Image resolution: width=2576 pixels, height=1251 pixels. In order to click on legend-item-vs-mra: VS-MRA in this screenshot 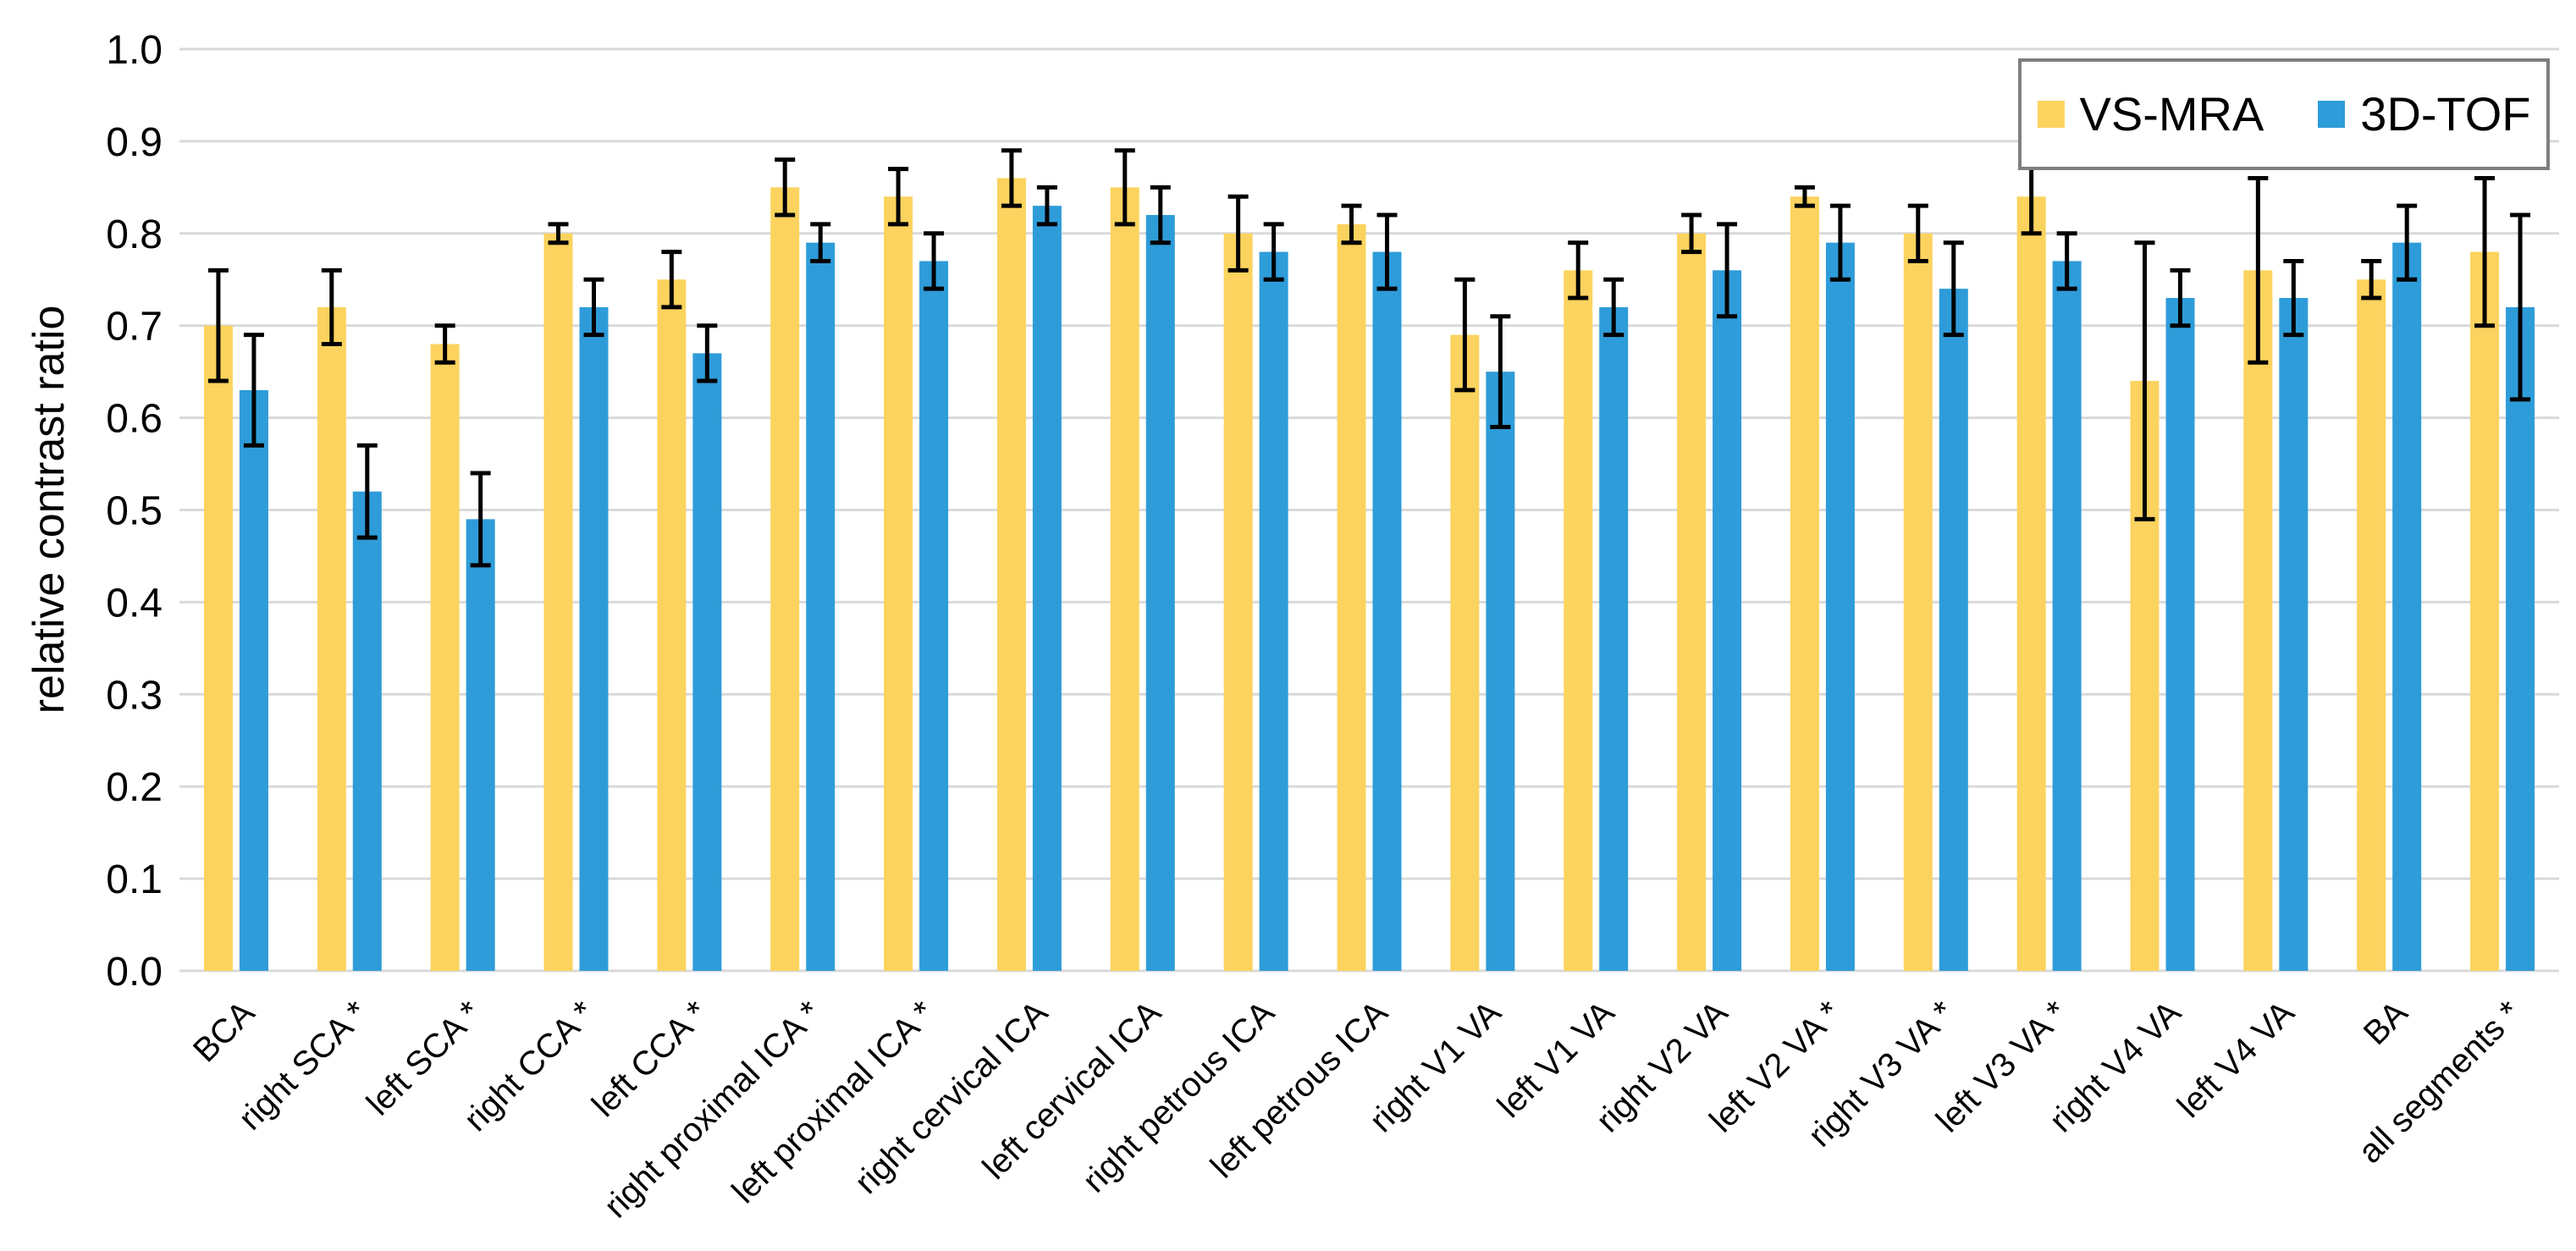, I will do `click(2150, 114)`.